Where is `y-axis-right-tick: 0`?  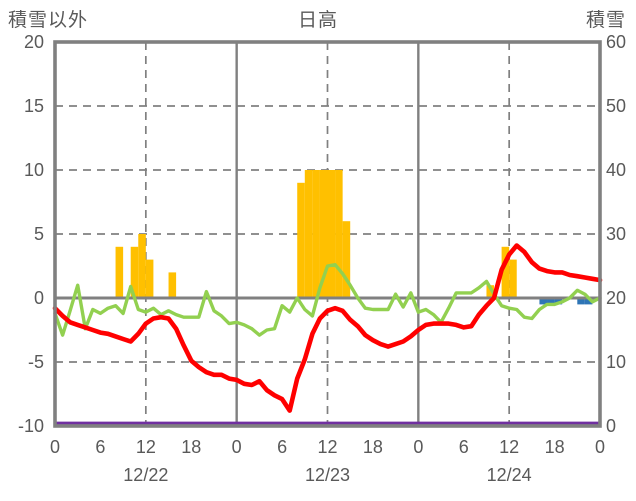
y-axis-right-tick: 0 is located at coordinates (611, 426).